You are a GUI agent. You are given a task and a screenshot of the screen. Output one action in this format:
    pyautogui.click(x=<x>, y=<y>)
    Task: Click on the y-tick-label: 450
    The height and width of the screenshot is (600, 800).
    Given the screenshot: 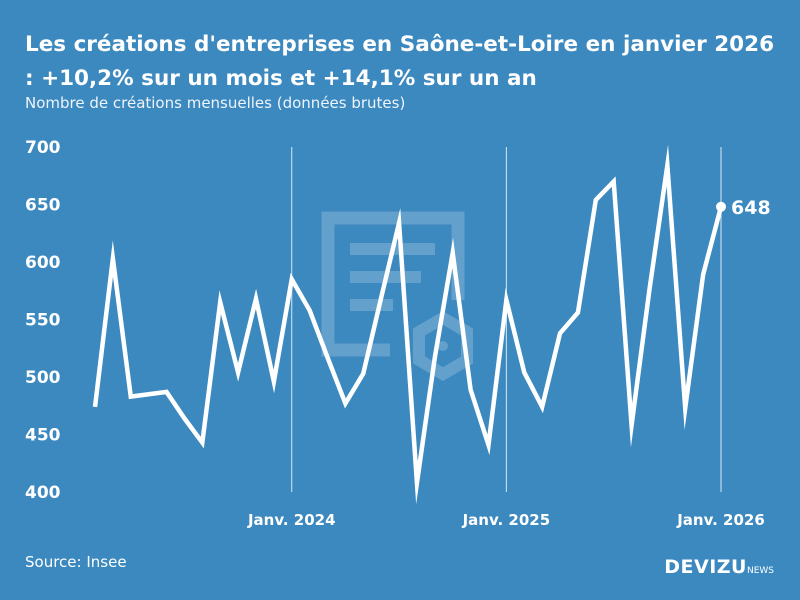 What is the action you would take?
    pyautogui.click(x=43, y=436)
    